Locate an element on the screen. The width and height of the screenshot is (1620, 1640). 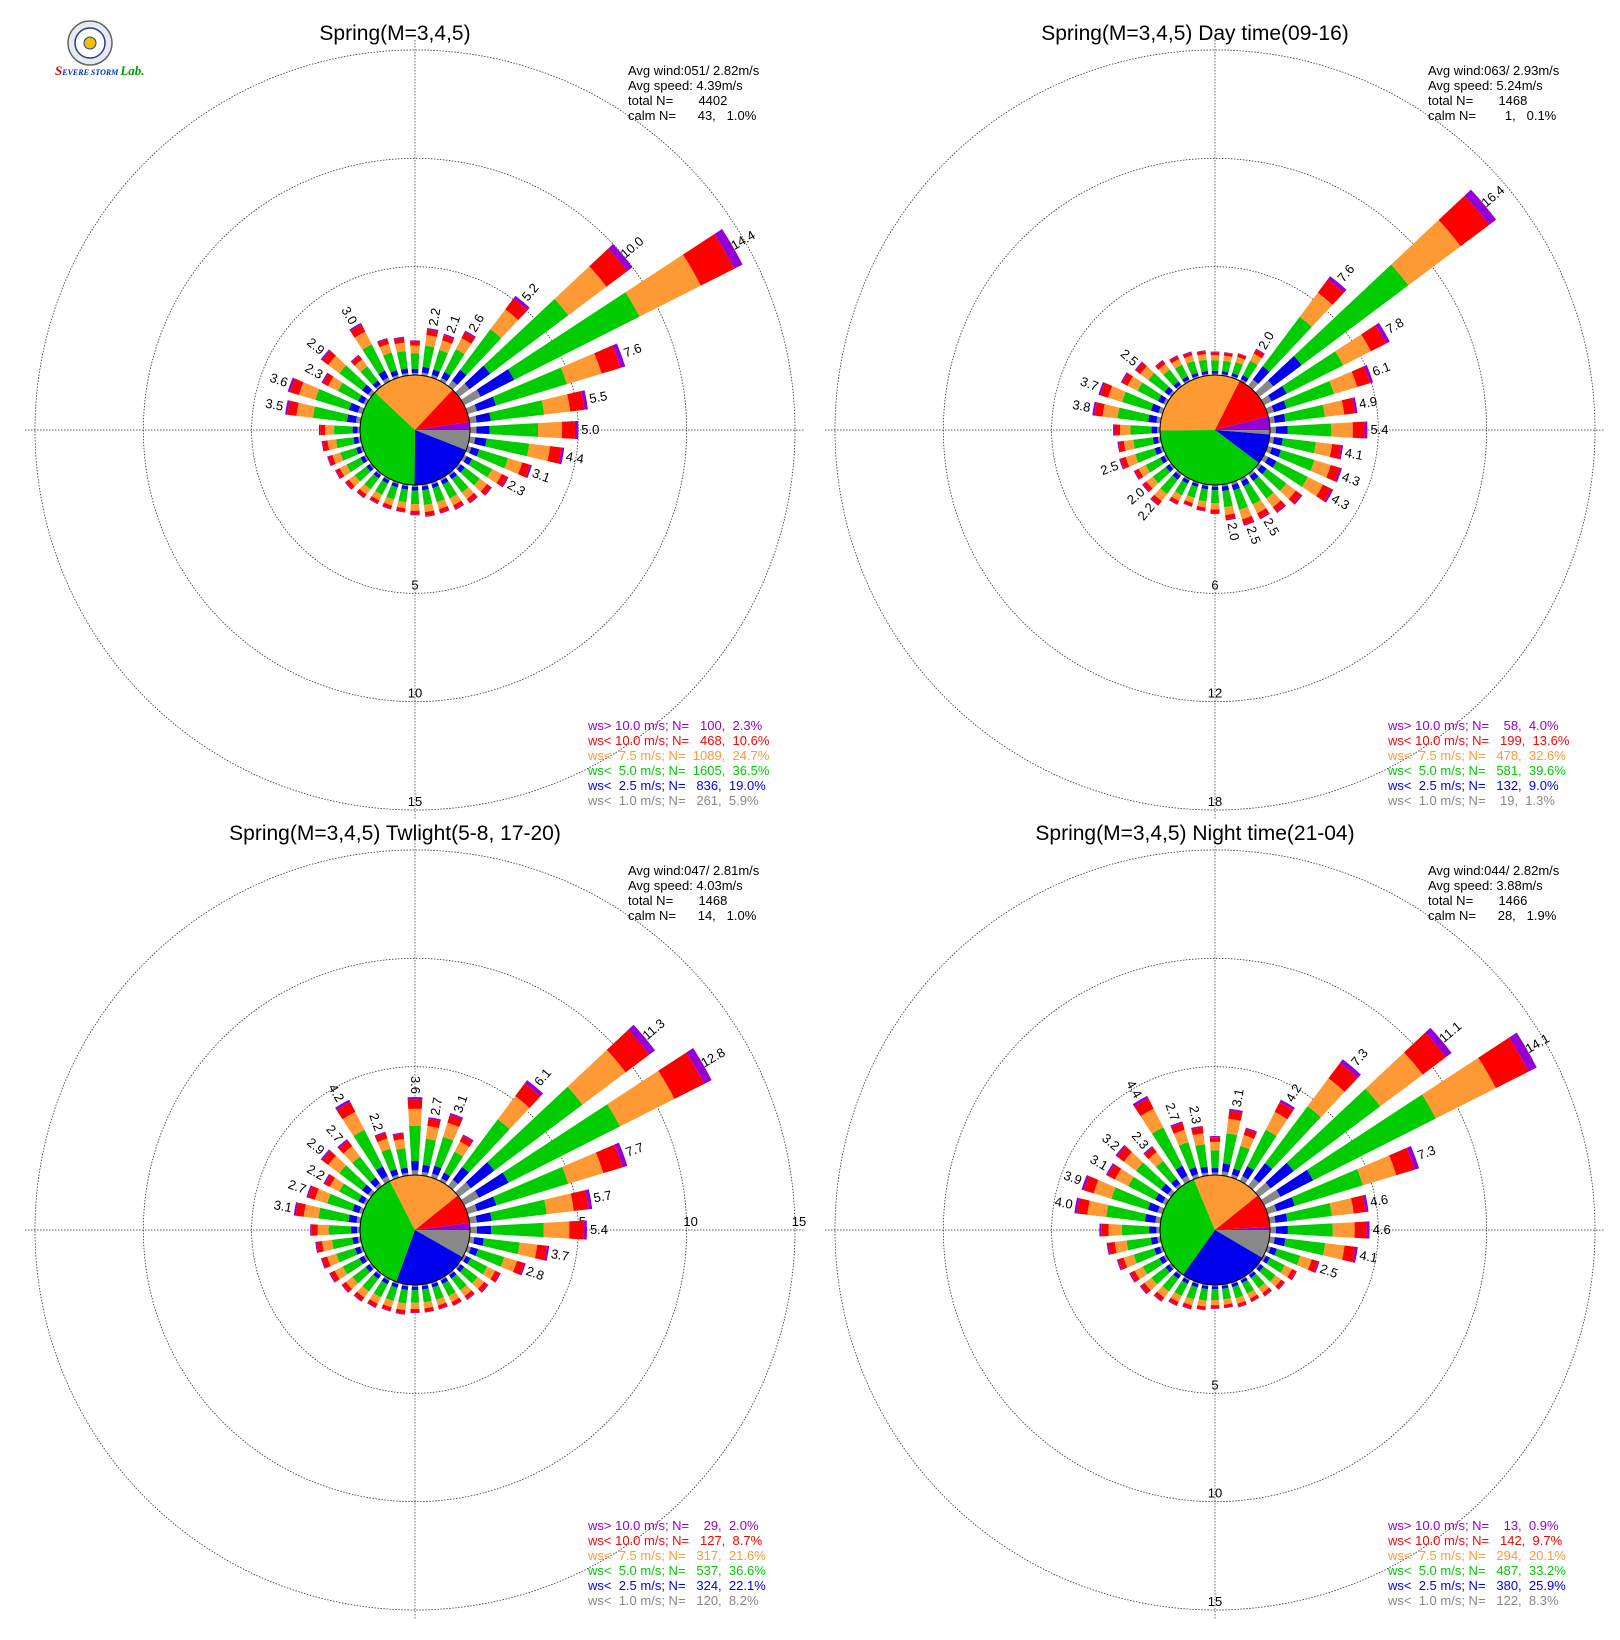
pie-outline is located at coordinates (415, 430).